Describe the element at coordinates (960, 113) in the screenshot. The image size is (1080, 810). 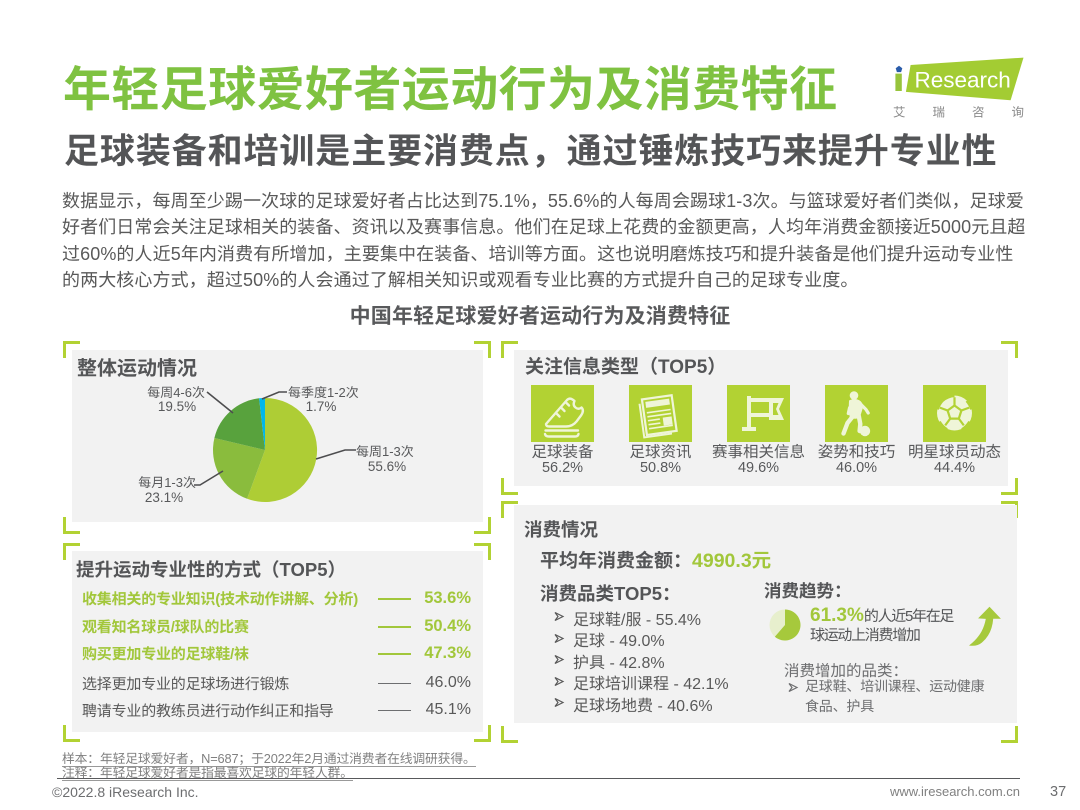
I see `svg-text: 艾瑞咨询` at that location.